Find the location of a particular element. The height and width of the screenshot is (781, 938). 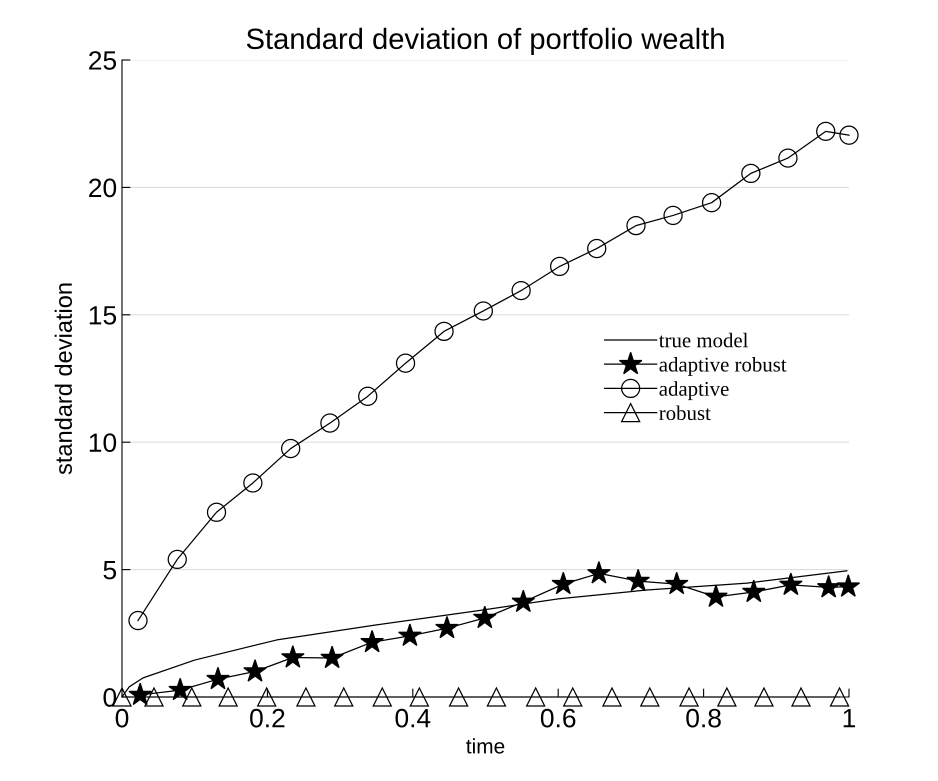

x-tick-label: 0.8 is located at coordinates (703, 718).